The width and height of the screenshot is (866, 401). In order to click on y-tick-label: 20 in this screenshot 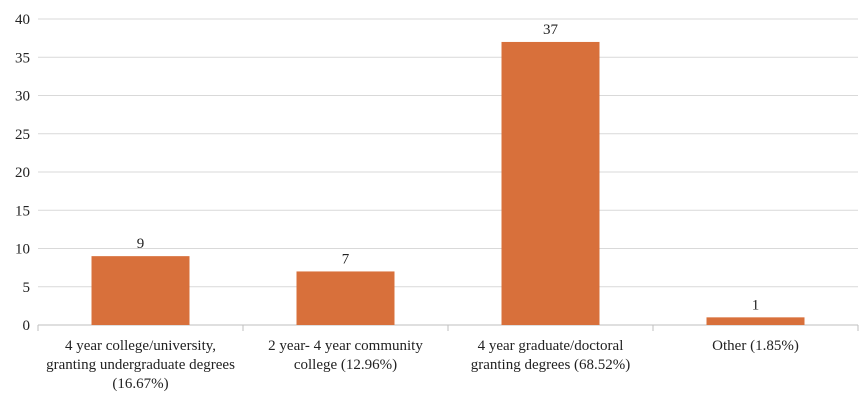, I will do `click(22, 173)`.